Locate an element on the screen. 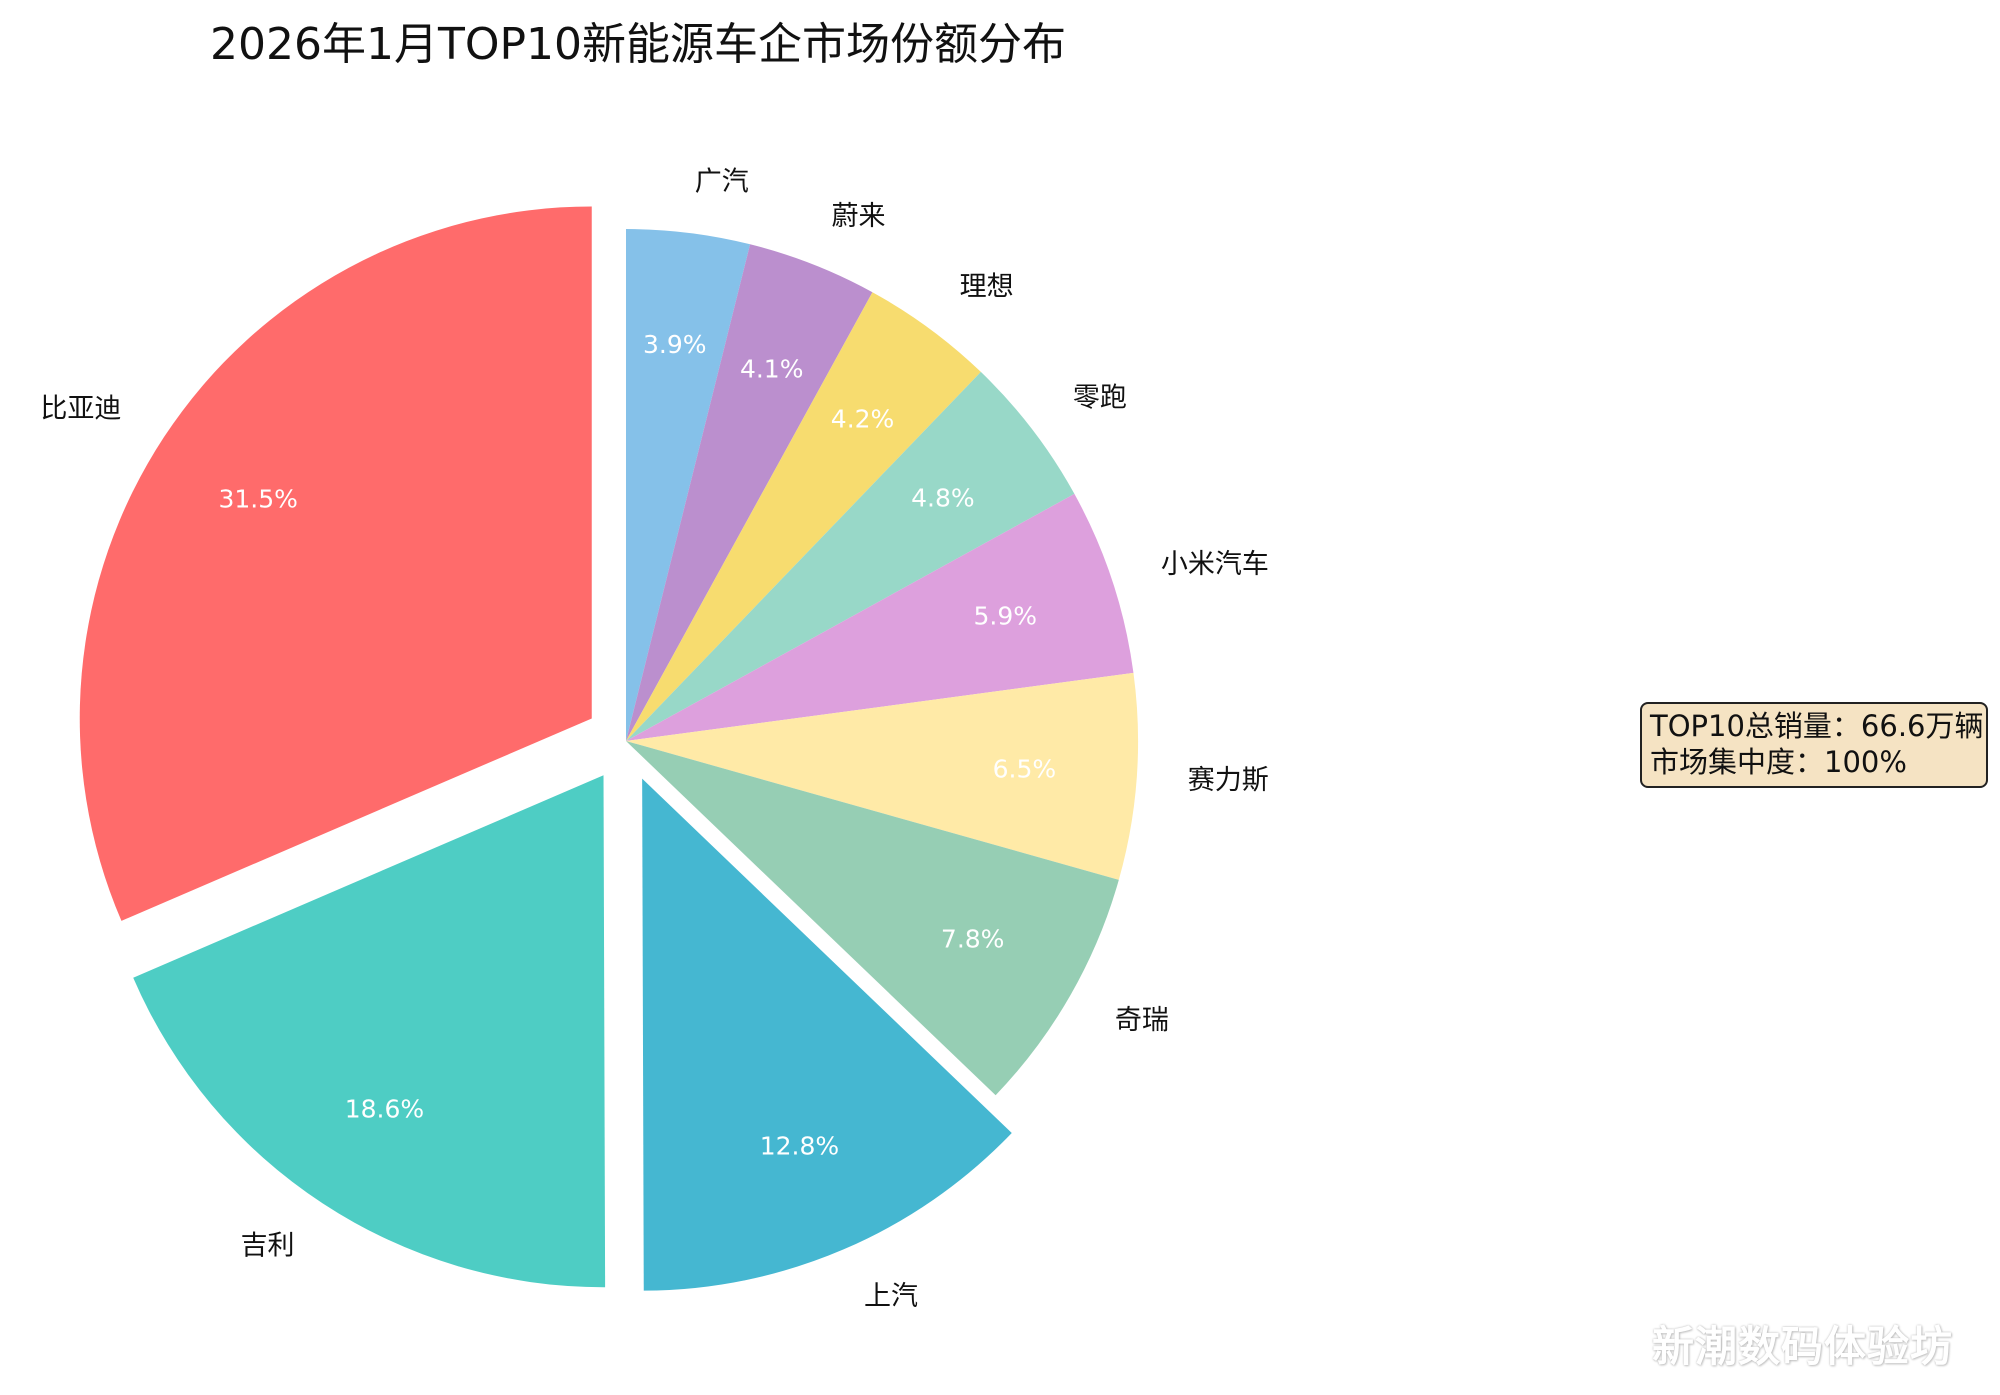 This screenshot has height=1395, width=2000. percent-label: 4.2% is located at coordinates (863, 419).